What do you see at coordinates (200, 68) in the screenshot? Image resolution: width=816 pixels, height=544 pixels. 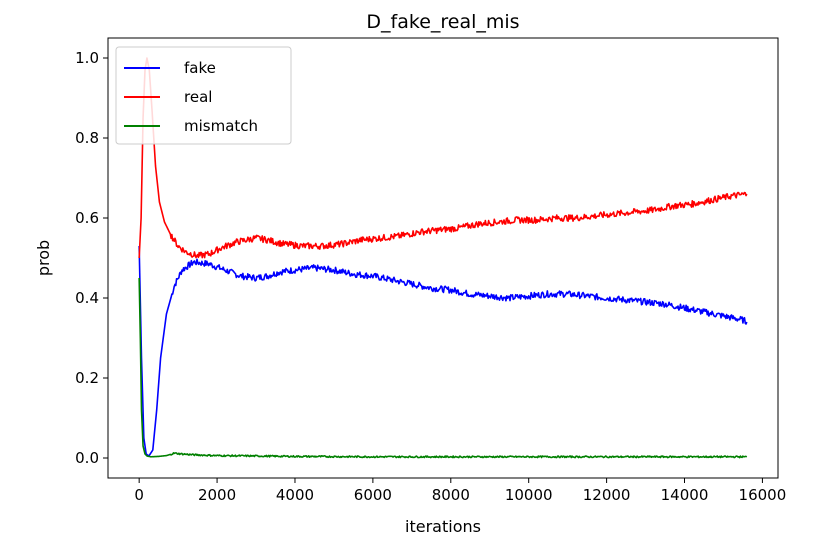 I see `legend-label-fake: fake` at bounding box center [200, 68].